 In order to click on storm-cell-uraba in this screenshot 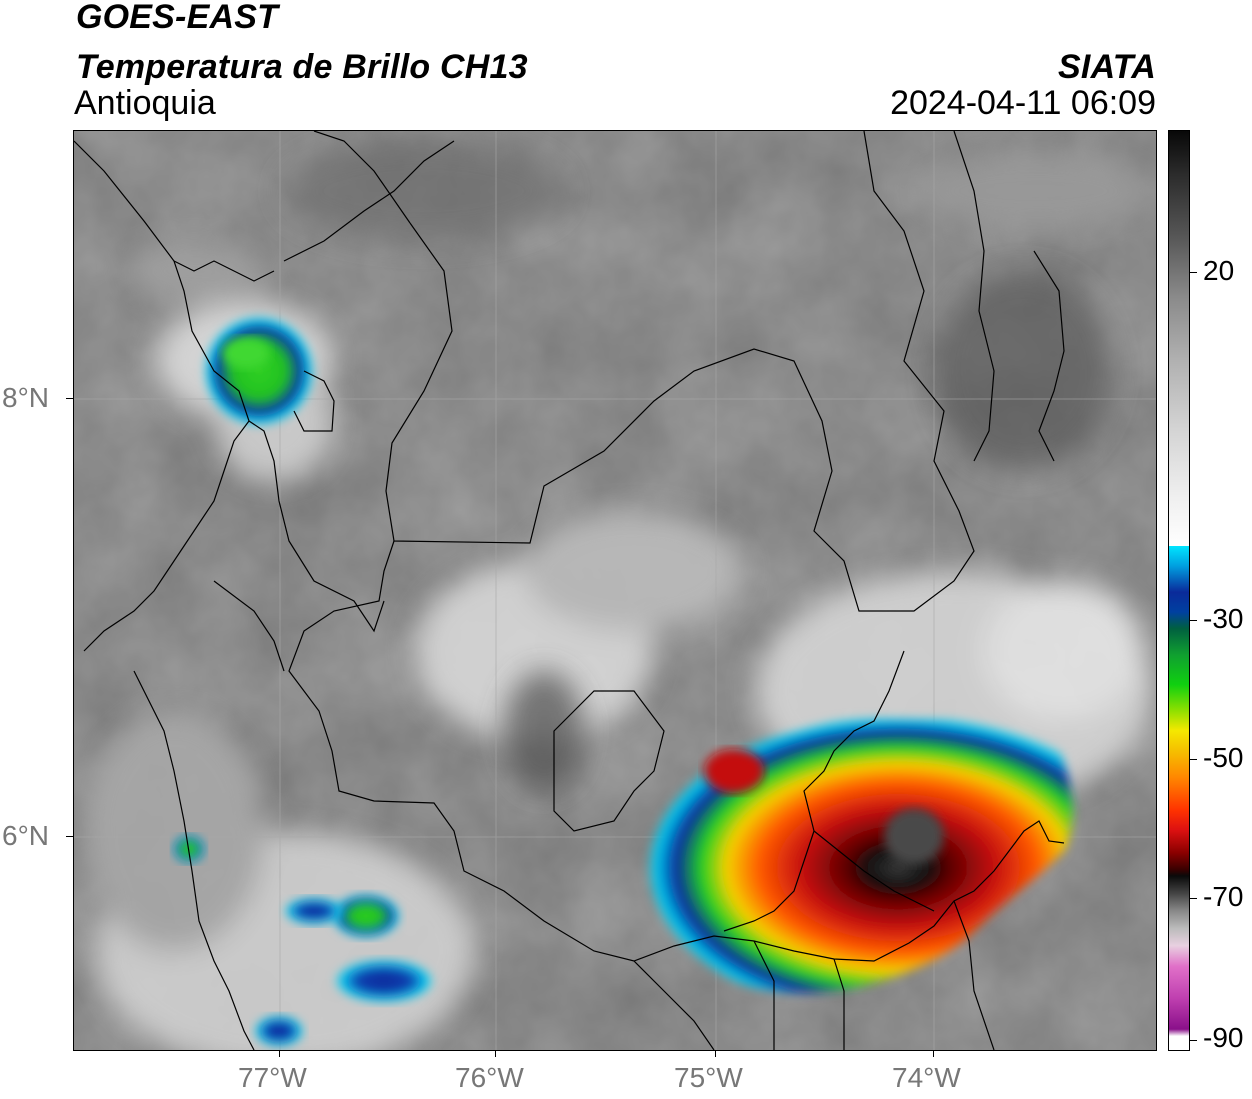, I will do `click(259, 371)`.